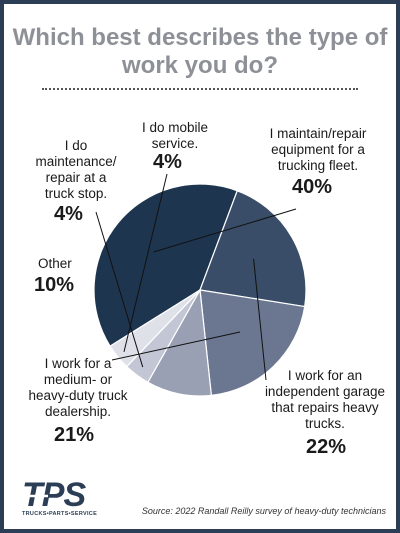 This screenshot has width=400, height=533. I want to click on pct-garage: 22%, so click(326, 447).